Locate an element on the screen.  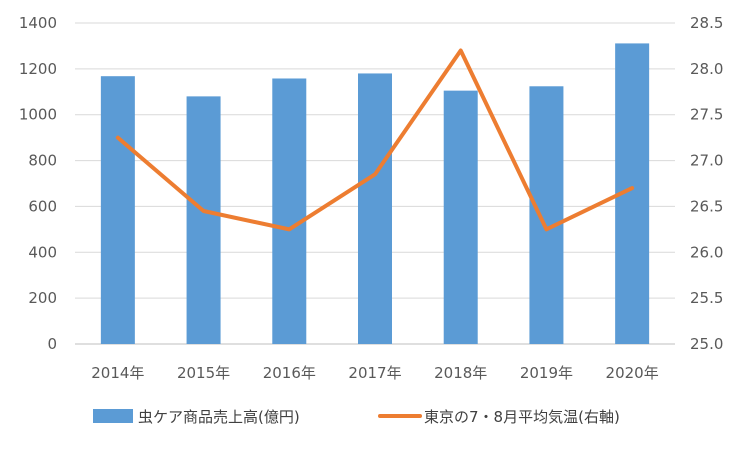
left-tick-label: 400 is located at coordinates (42, 252).